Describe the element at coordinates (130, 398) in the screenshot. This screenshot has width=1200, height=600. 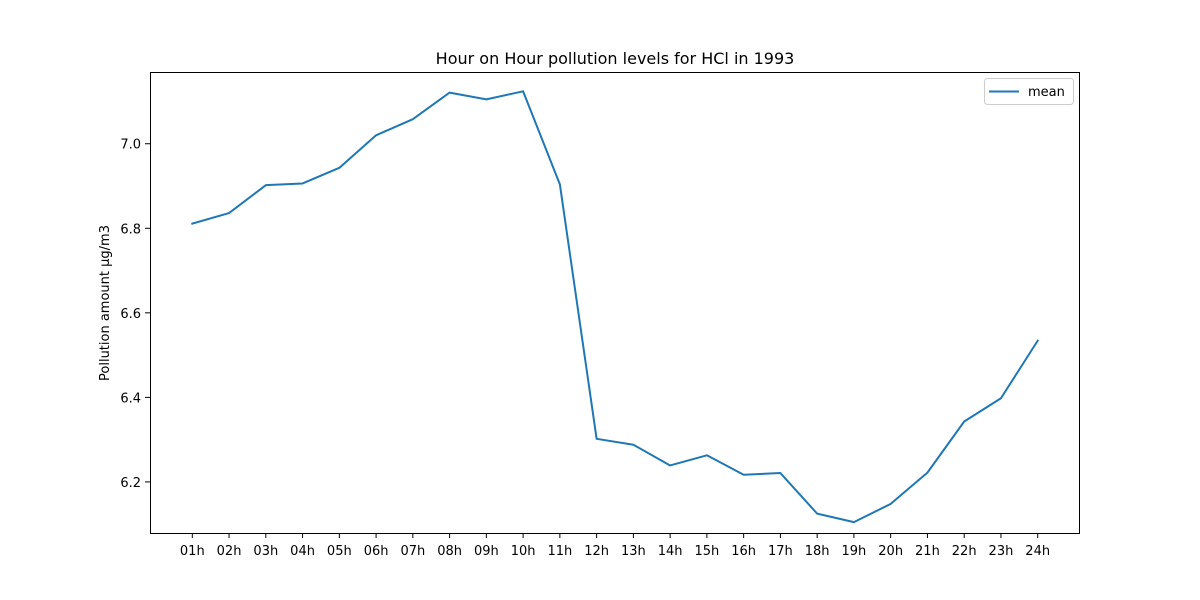
I see `y-tick-label: 6.4` at that location.